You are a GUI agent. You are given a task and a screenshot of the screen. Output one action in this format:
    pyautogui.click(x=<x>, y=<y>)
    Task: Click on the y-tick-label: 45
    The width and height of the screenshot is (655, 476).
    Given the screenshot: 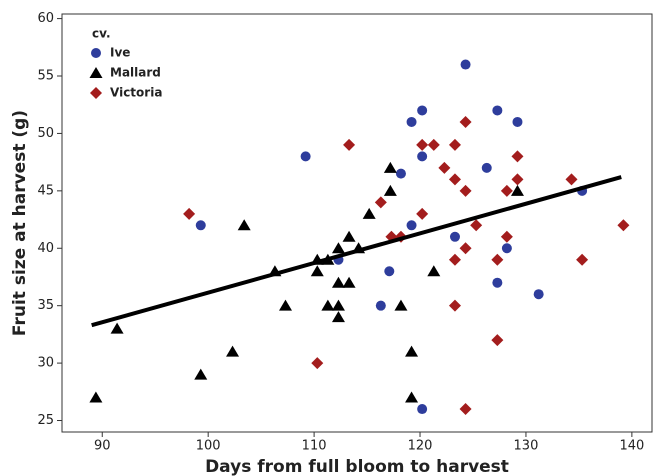 What is the action you would take?
    pyautogui.click(x=45, y=190)
    